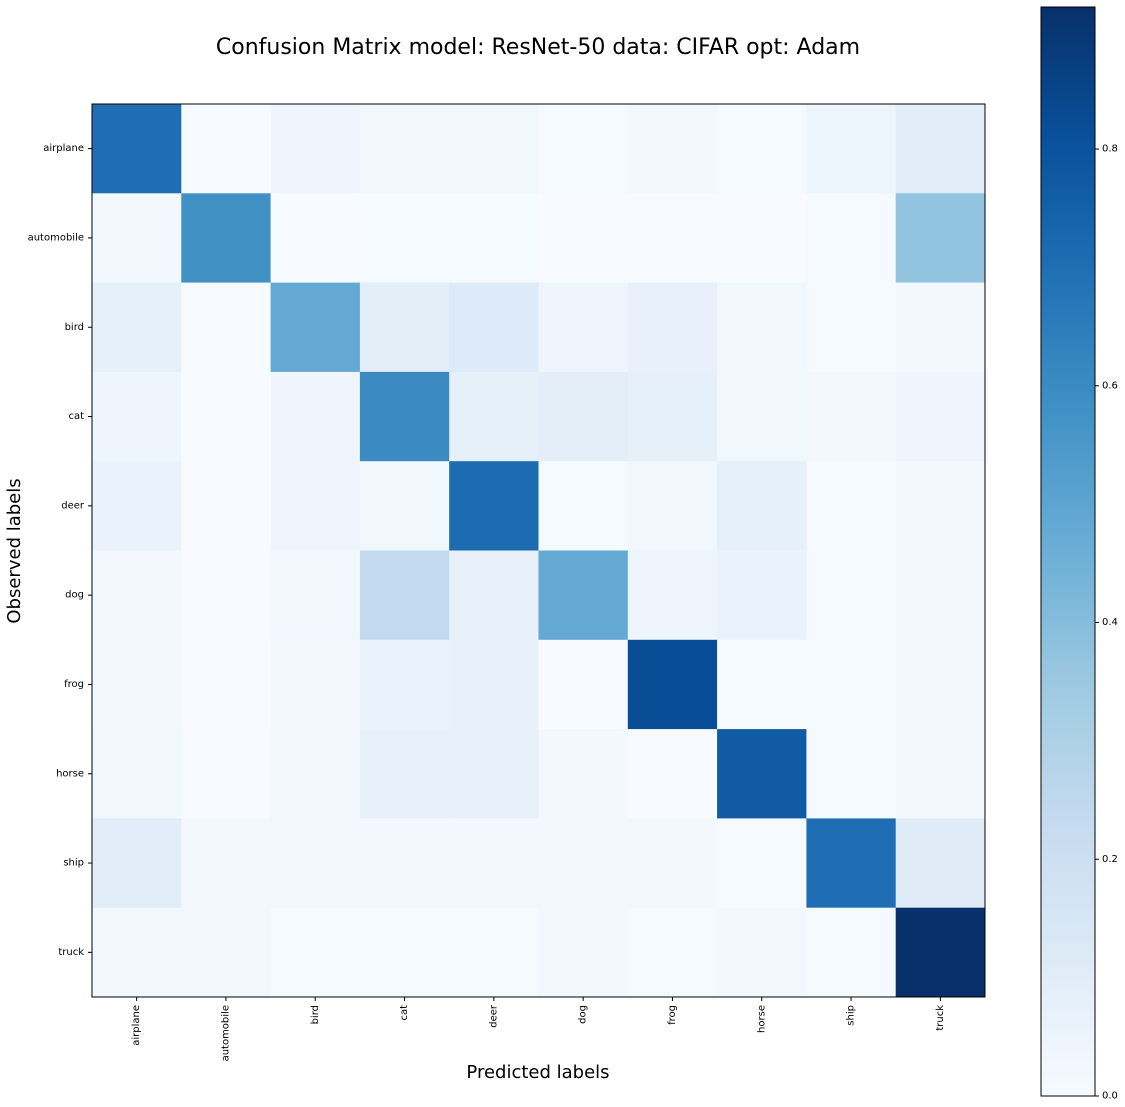 The width and height of the screenshot is (1125, 1107). Describe the element at coordinates (226, 774) in the screenshot. I see `heatmap-cell-horse-automobile` at that location.